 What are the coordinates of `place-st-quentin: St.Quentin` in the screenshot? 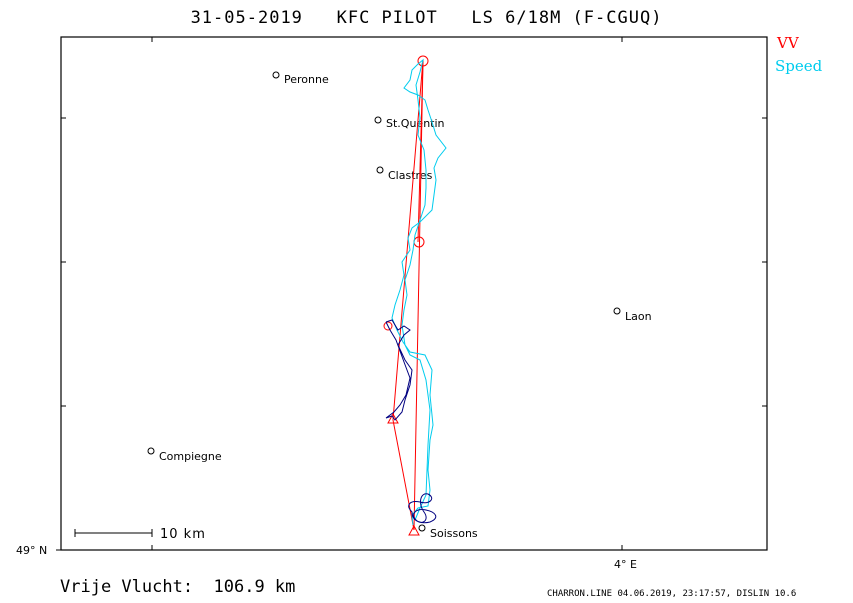 It's located at (409, 123).